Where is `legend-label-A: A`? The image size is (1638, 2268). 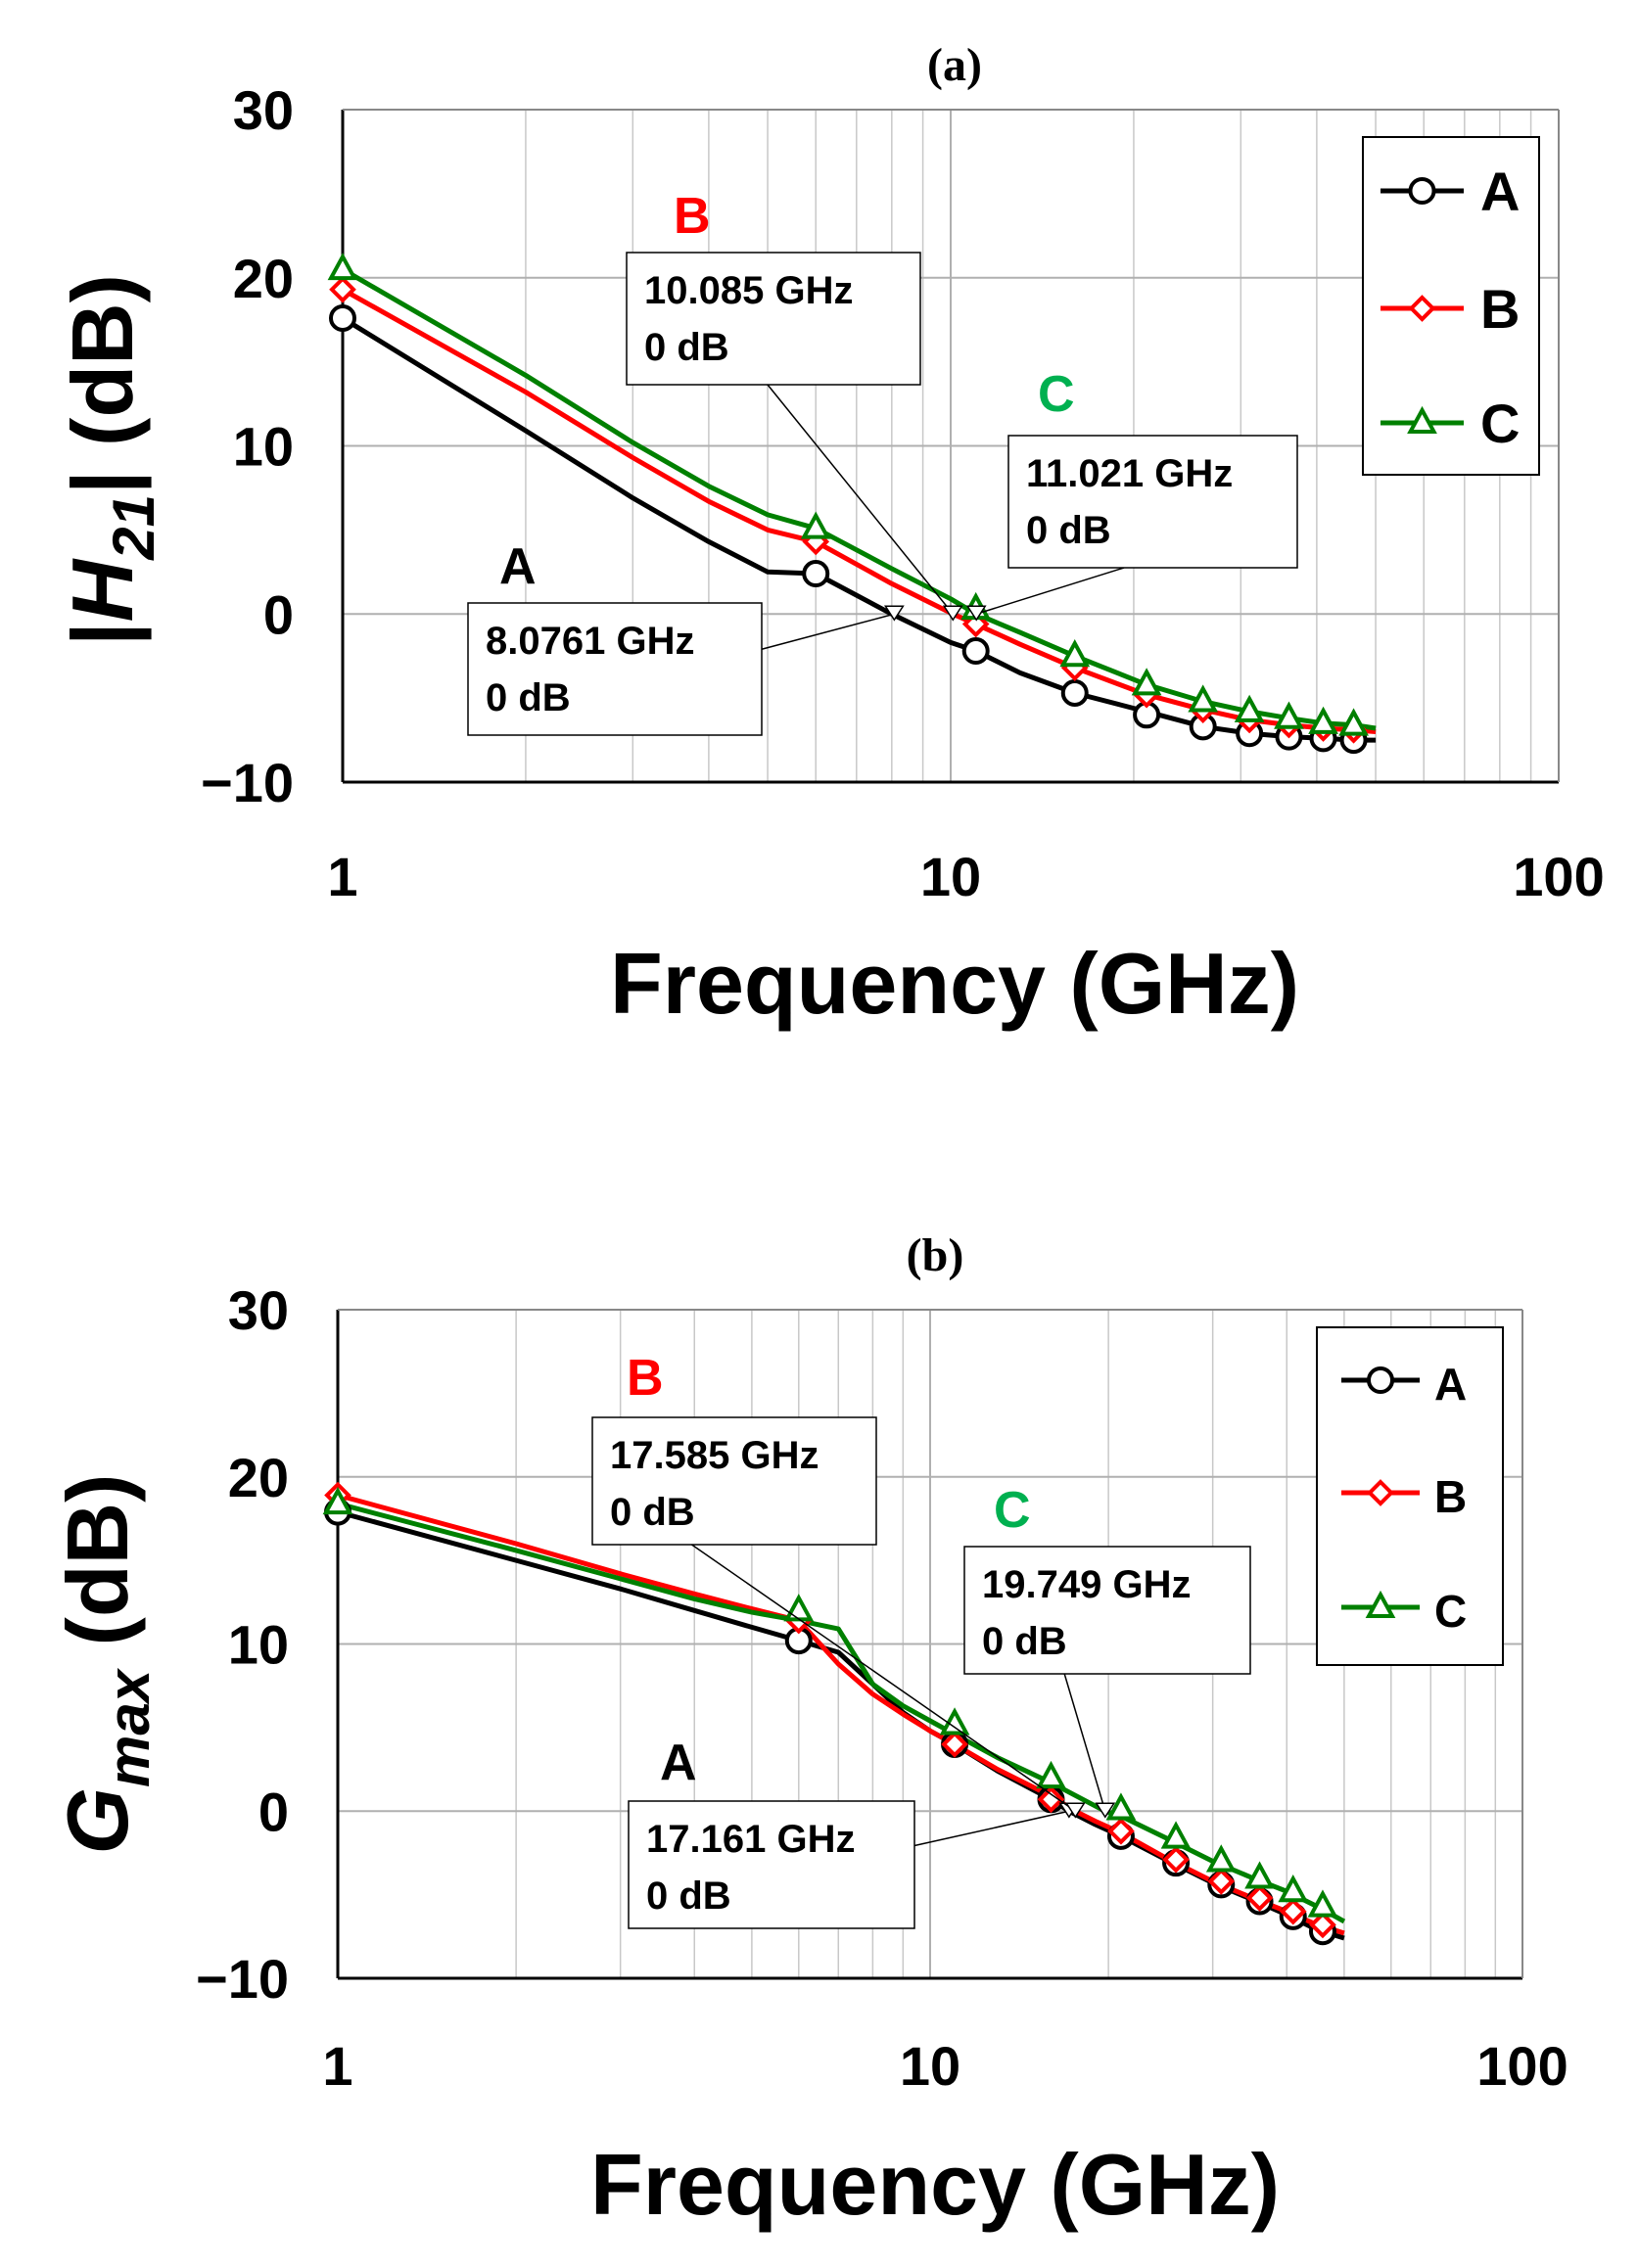 legend-label-A: A is located at coordinates (1500, 191).